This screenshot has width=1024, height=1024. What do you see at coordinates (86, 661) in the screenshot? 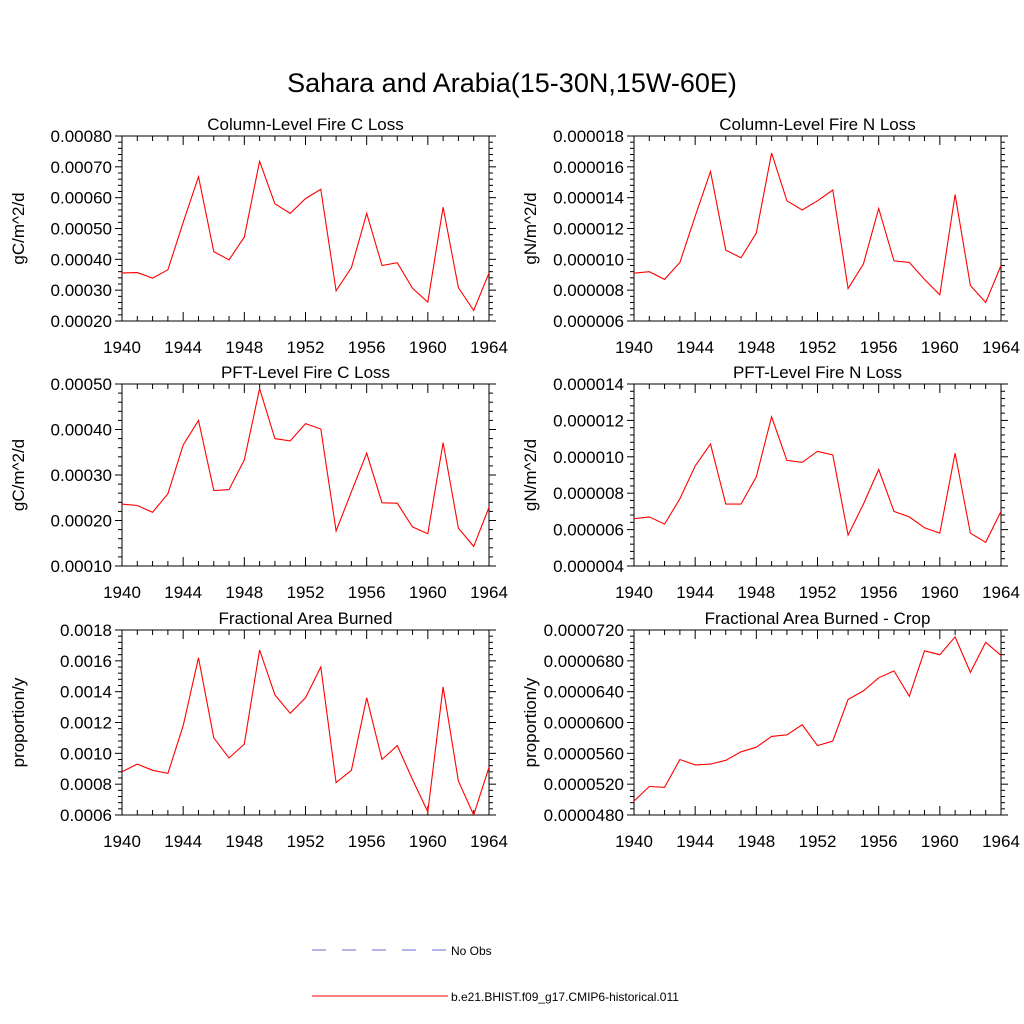
I see `y-tick-label: 0.0016` at bounding box center [86, 661].